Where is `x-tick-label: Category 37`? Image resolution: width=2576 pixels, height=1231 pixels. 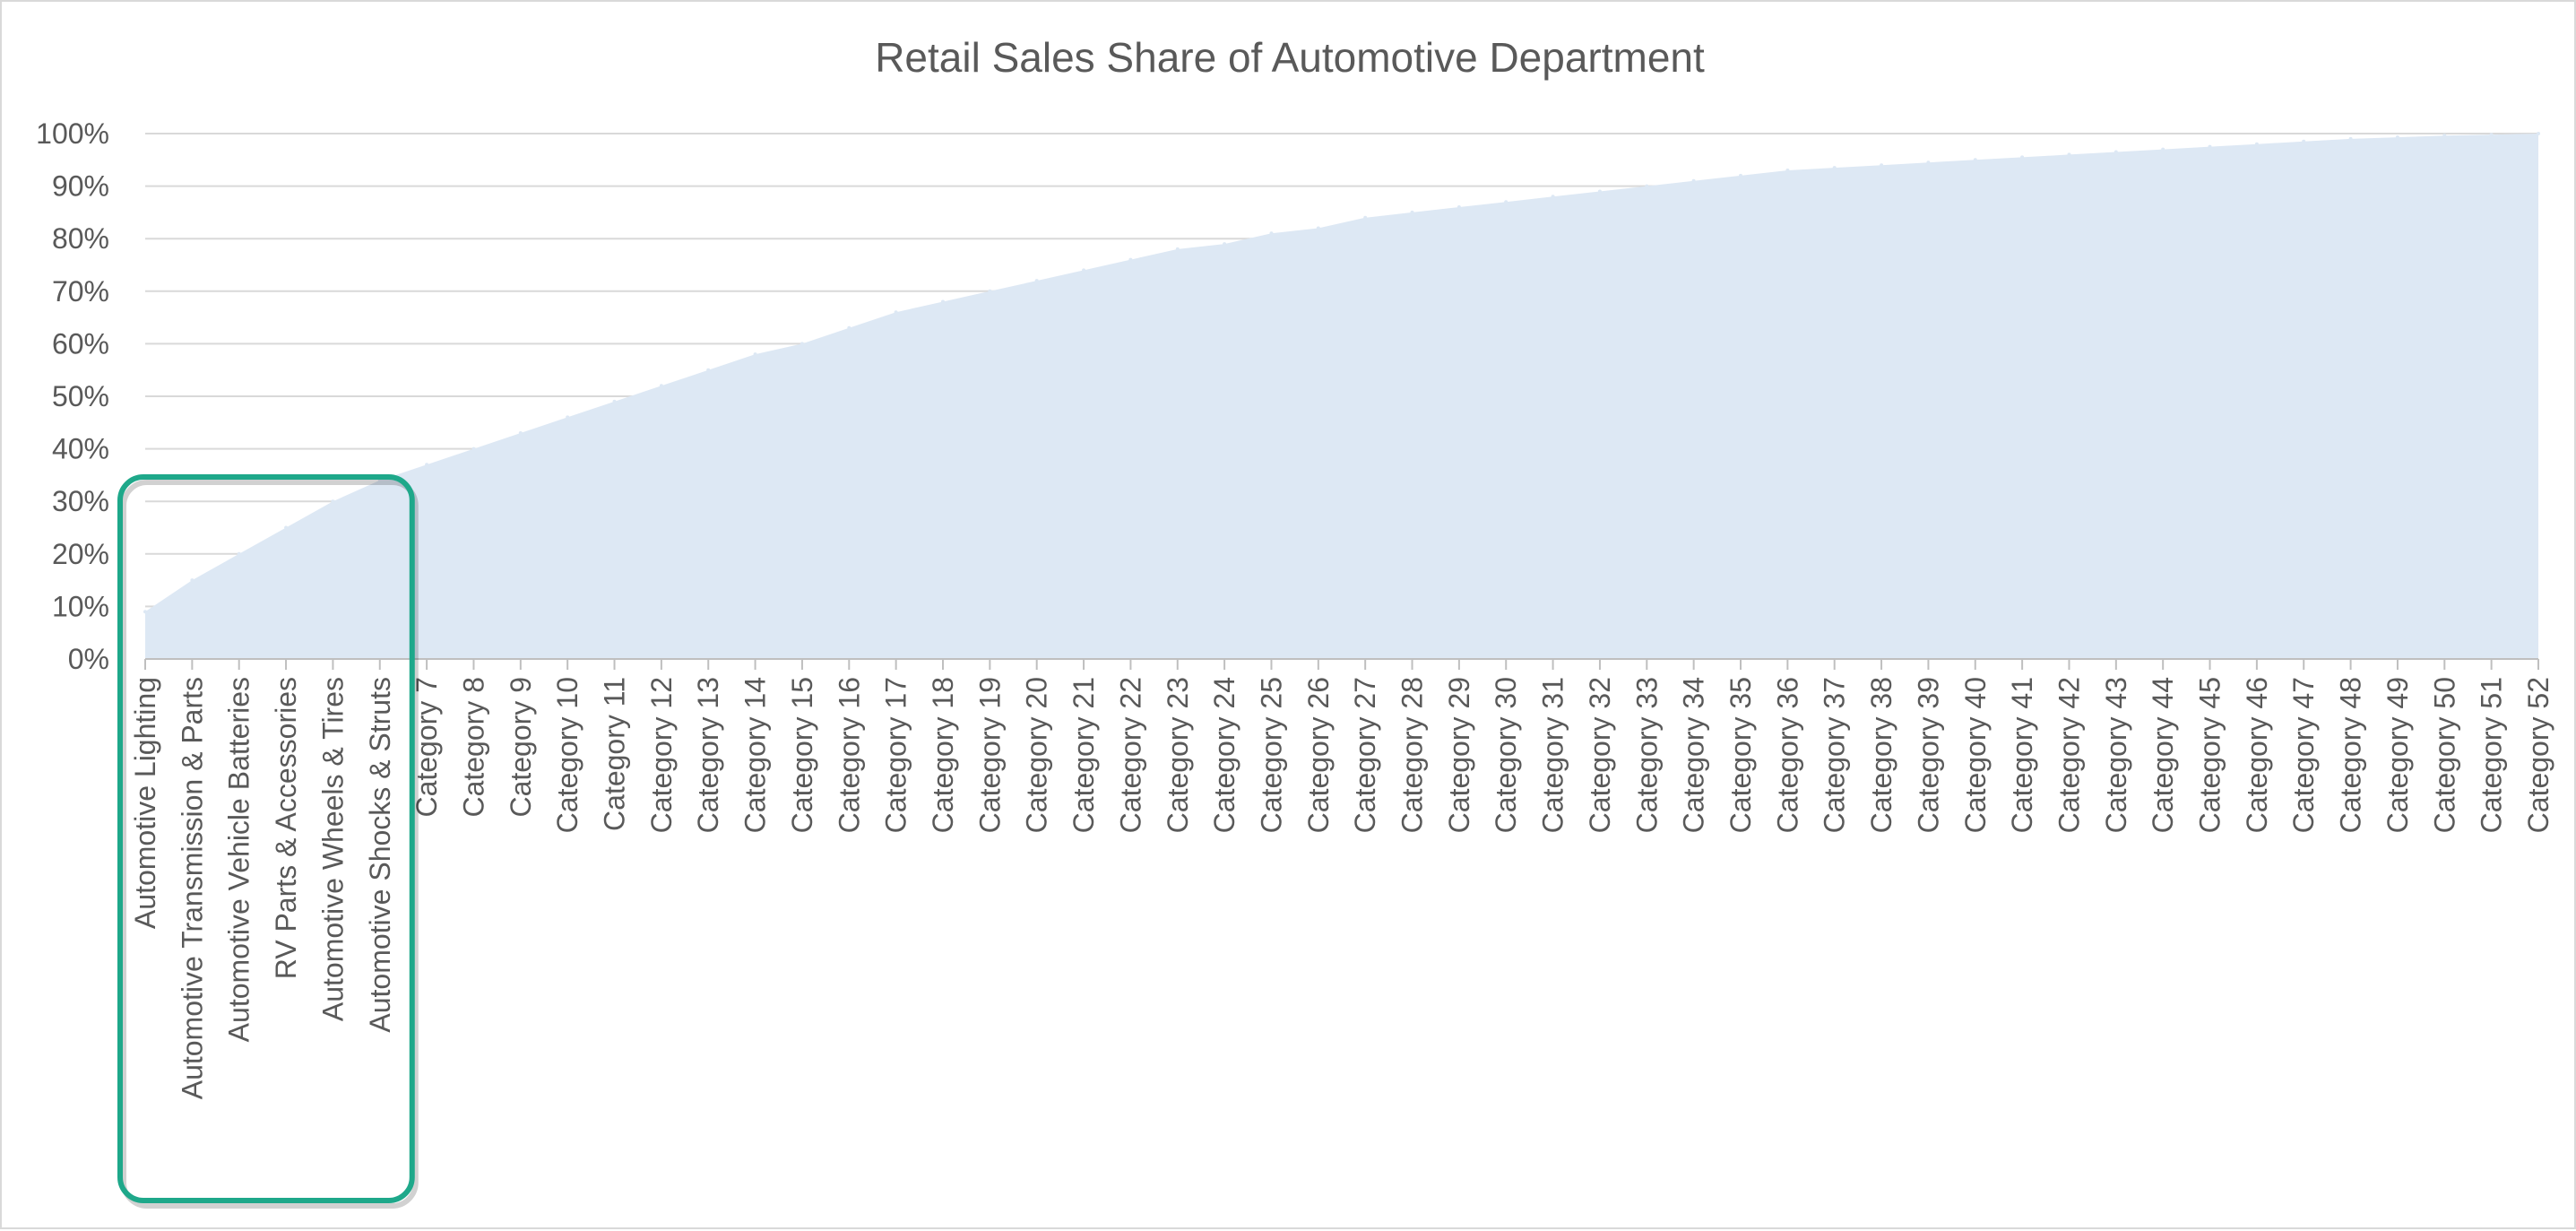 x-tick-label: Category 37 is located at coordinates (1835, 755).